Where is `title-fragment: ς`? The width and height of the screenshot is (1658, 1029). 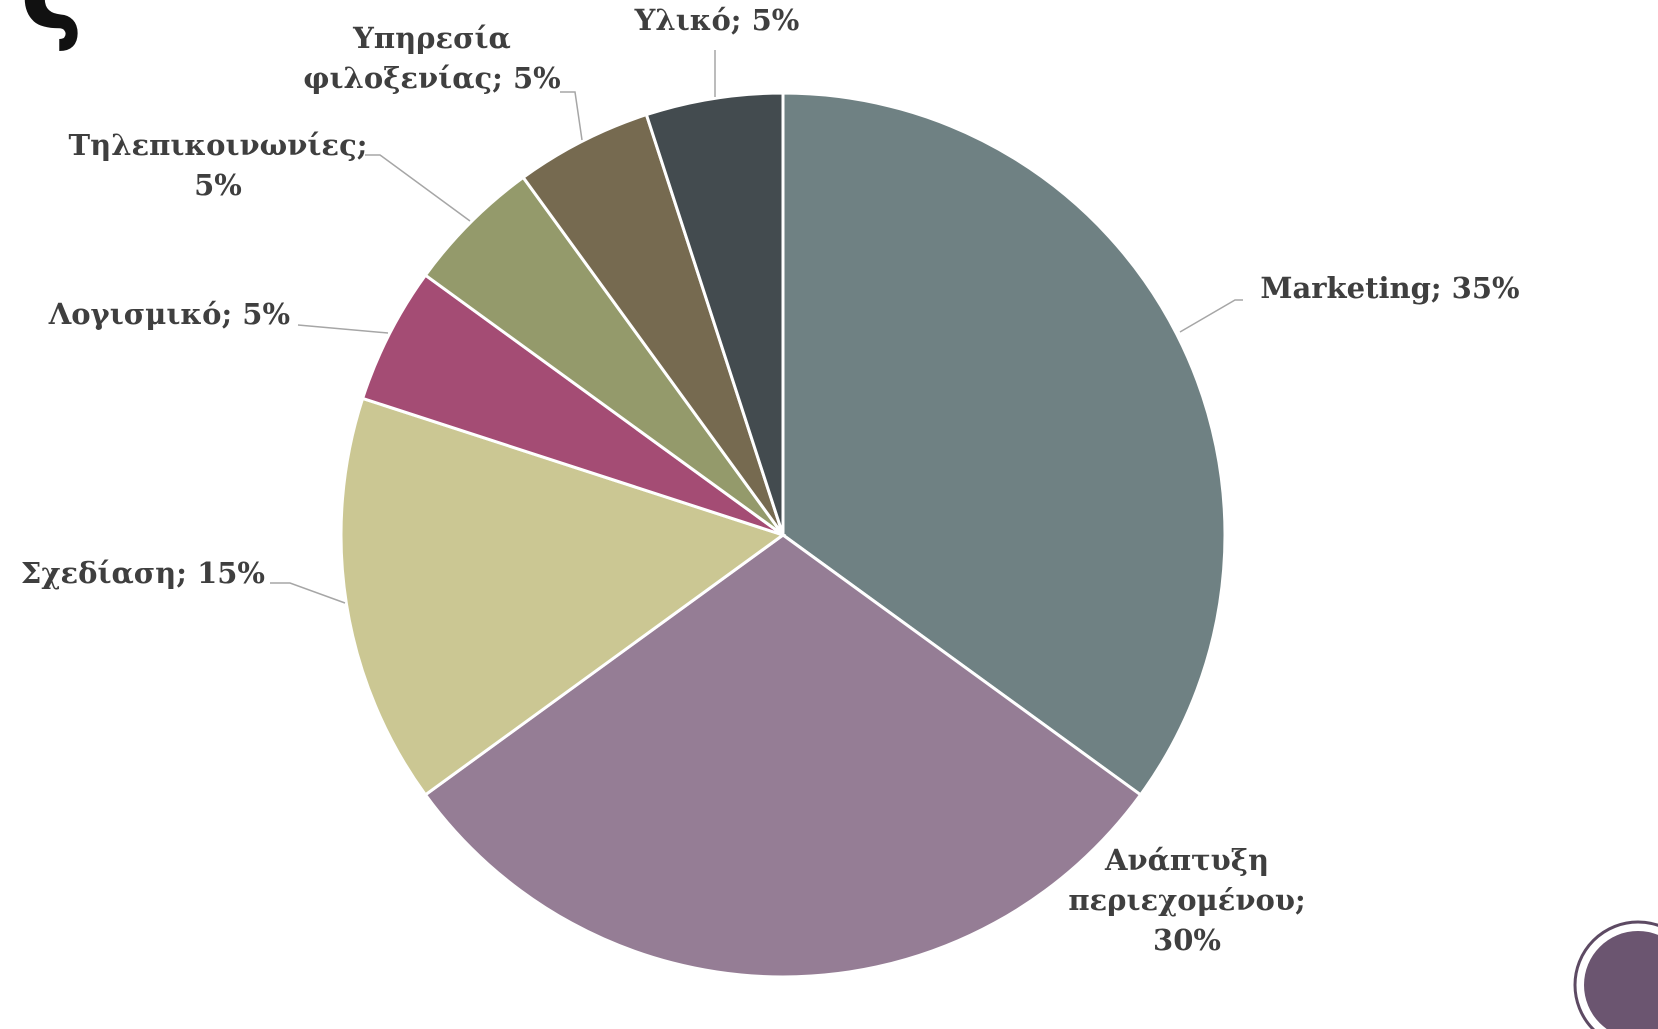
title-fragment: ς is located at coordinates (52, 27).